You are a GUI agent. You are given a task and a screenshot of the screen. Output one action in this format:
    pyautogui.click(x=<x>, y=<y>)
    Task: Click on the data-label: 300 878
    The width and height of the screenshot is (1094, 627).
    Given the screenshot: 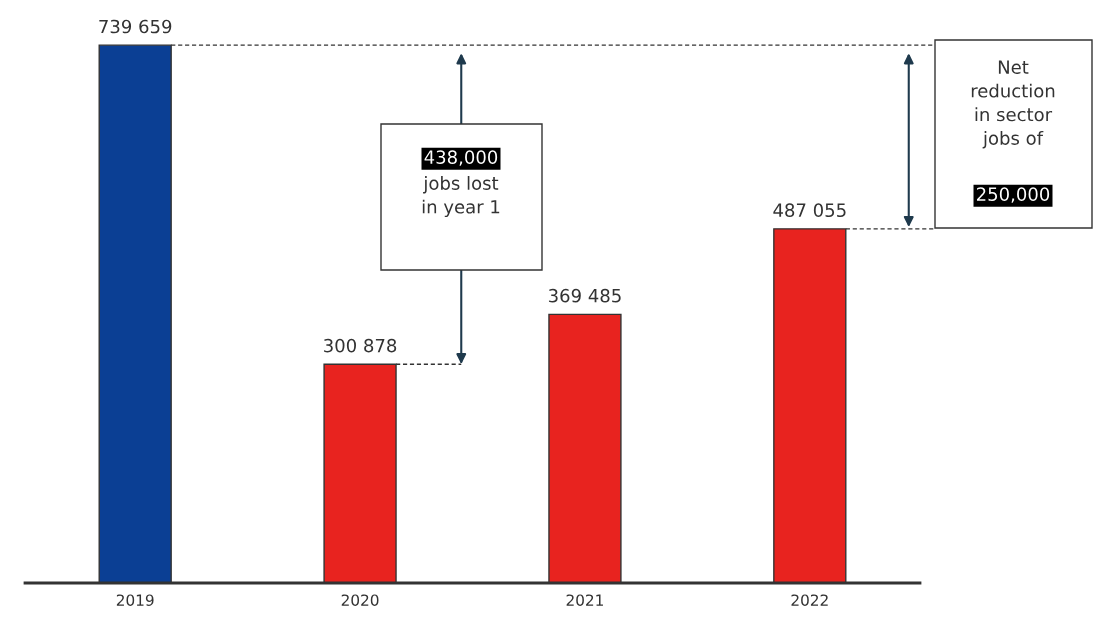 What is the action you would take?
    pyautogui.click(x=360, y=345)
    